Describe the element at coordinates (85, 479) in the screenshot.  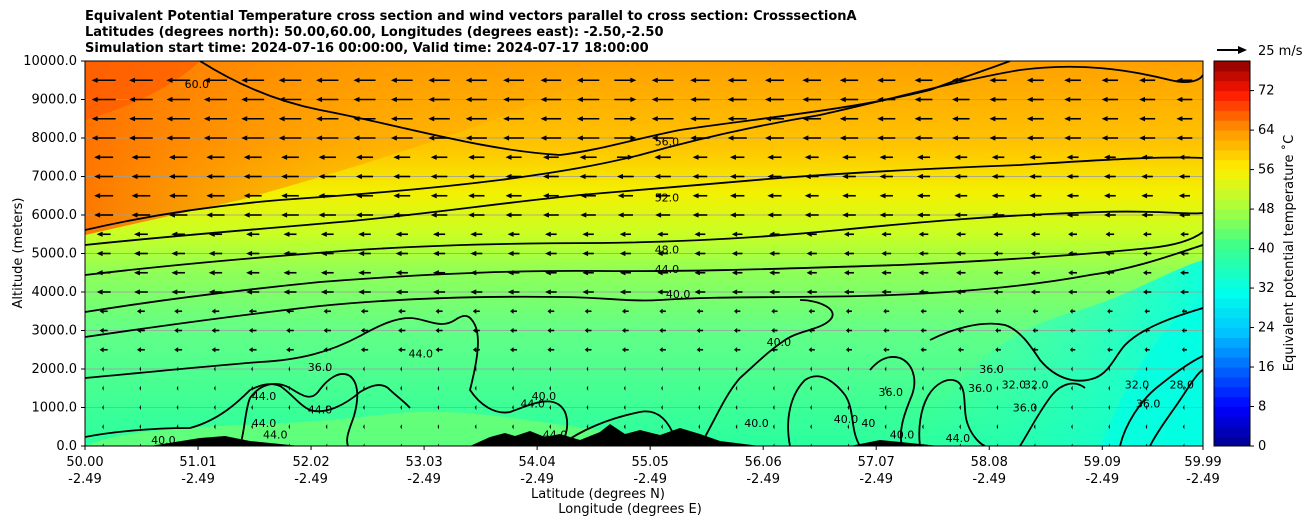
I see `x-tick-label-lon: -2.49` at that location.